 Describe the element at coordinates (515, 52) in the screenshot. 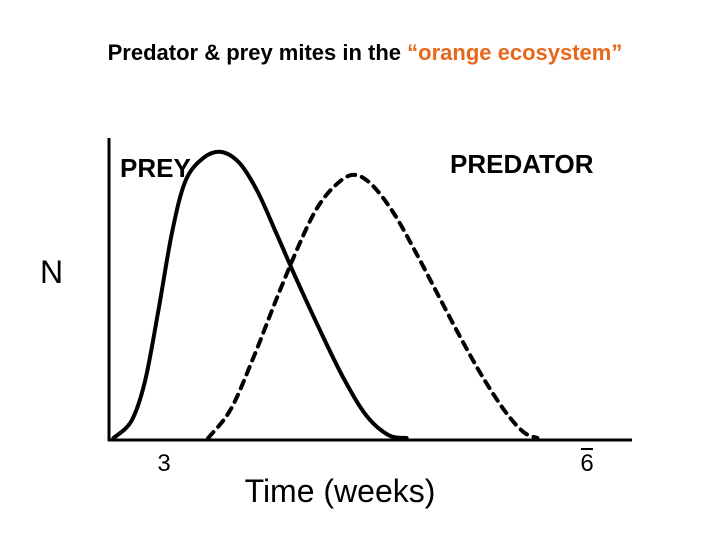

I see `title-highlight: “orange ecosystem”` at that location.